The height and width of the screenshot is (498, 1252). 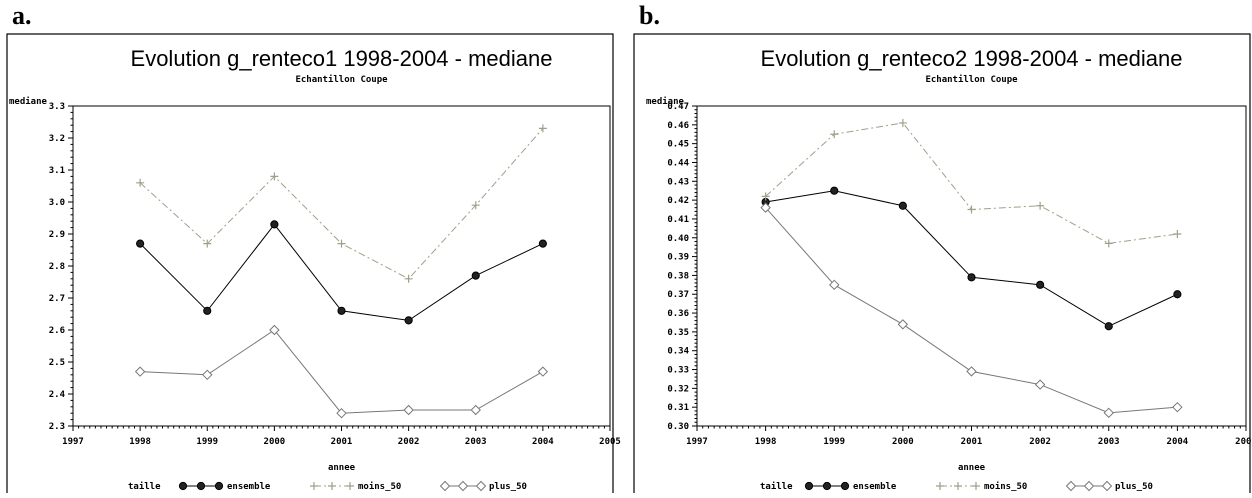 I want to click on y-tick-label: 0.36, so click(x=678, y=314).